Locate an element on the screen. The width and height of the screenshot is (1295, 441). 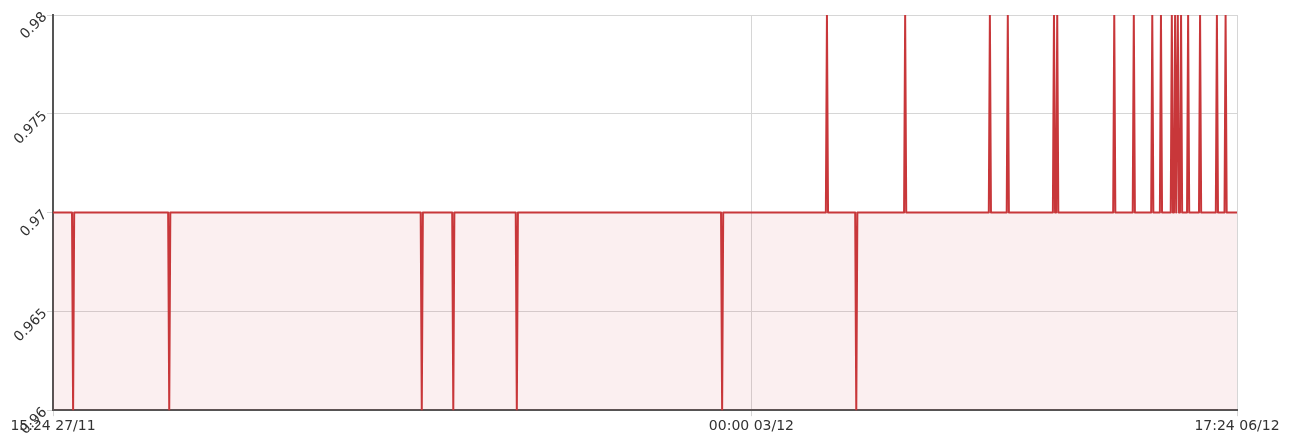
x-tick-label: 00:00 03/12 is located at coordinates (751, 425).